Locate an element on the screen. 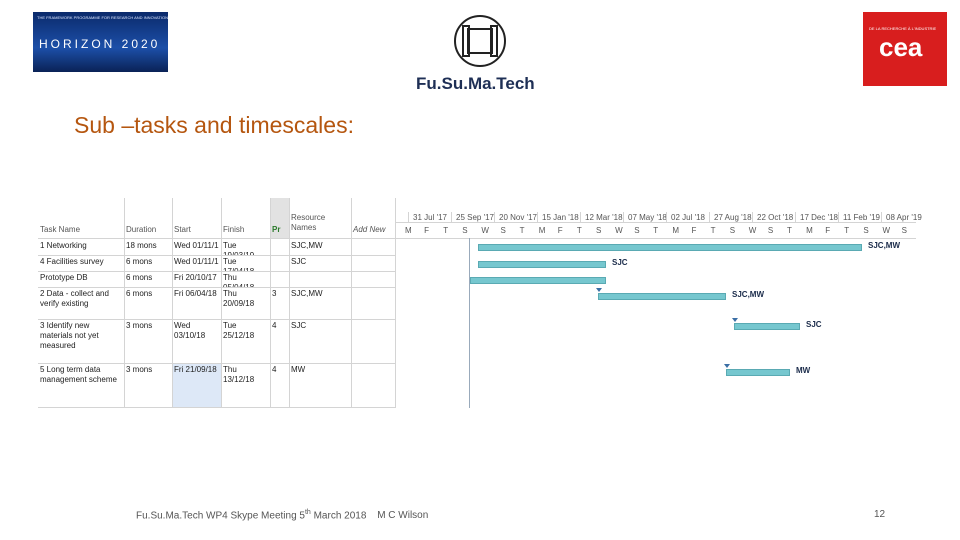  column-header: Duration is located at coordinates (141, 229).